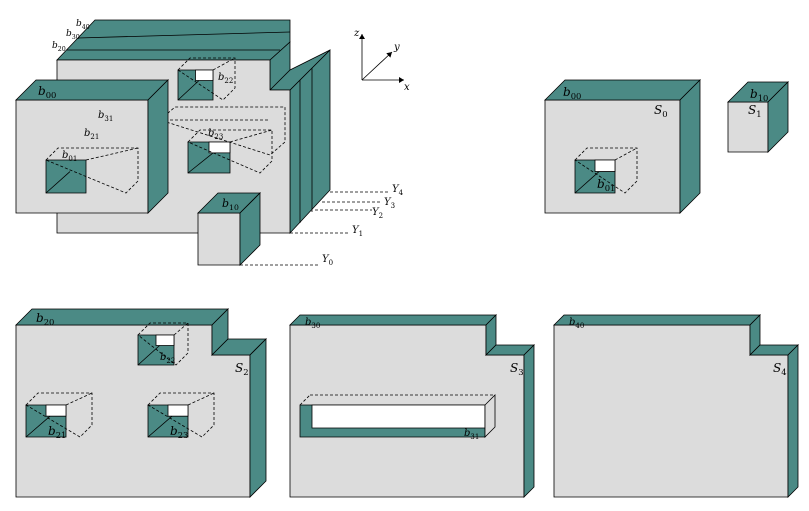 This screenshot has height=511, width=809. I want to click on b31-tunnel, so click(222, 131).